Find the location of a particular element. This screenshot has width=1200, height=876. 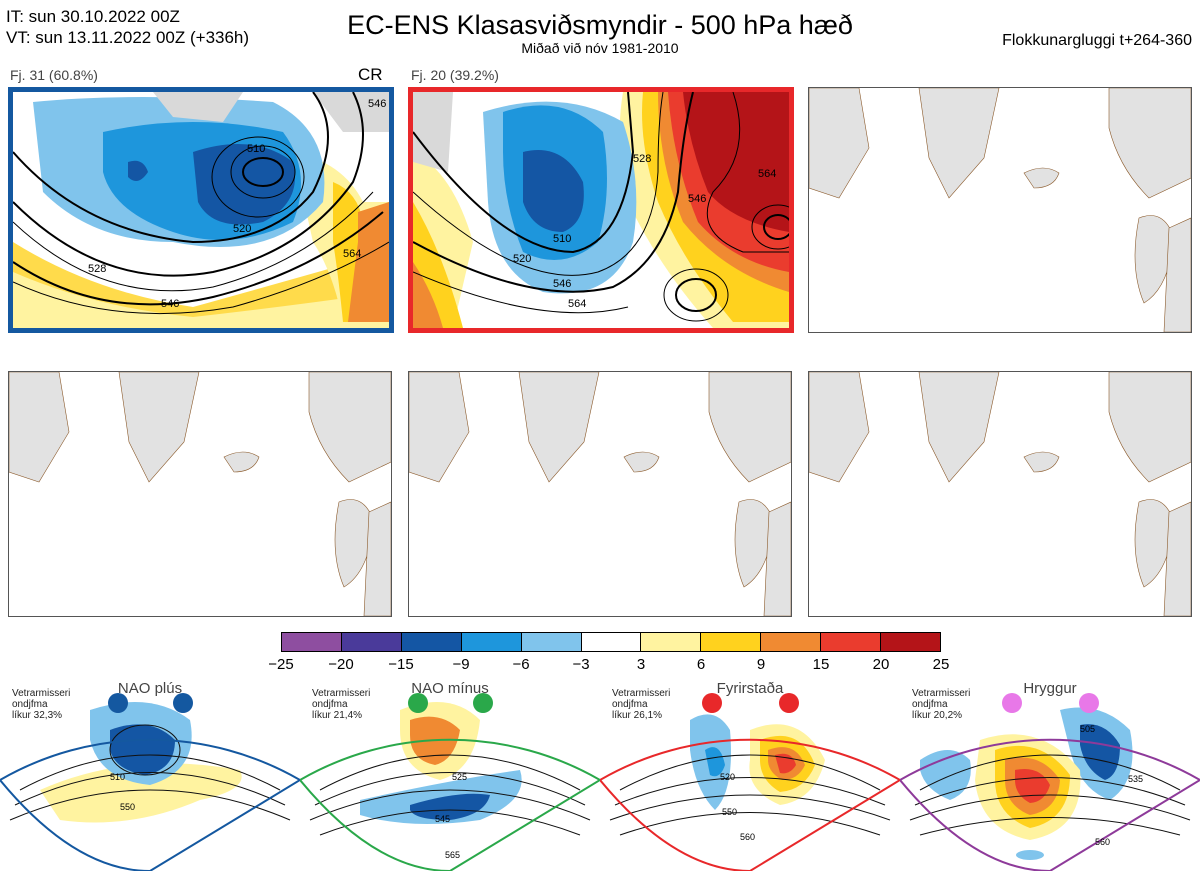

regime-prob-blocking: Vetrarmisseri ondjfma líkur 26,1% is located at coordinates (641, 704).